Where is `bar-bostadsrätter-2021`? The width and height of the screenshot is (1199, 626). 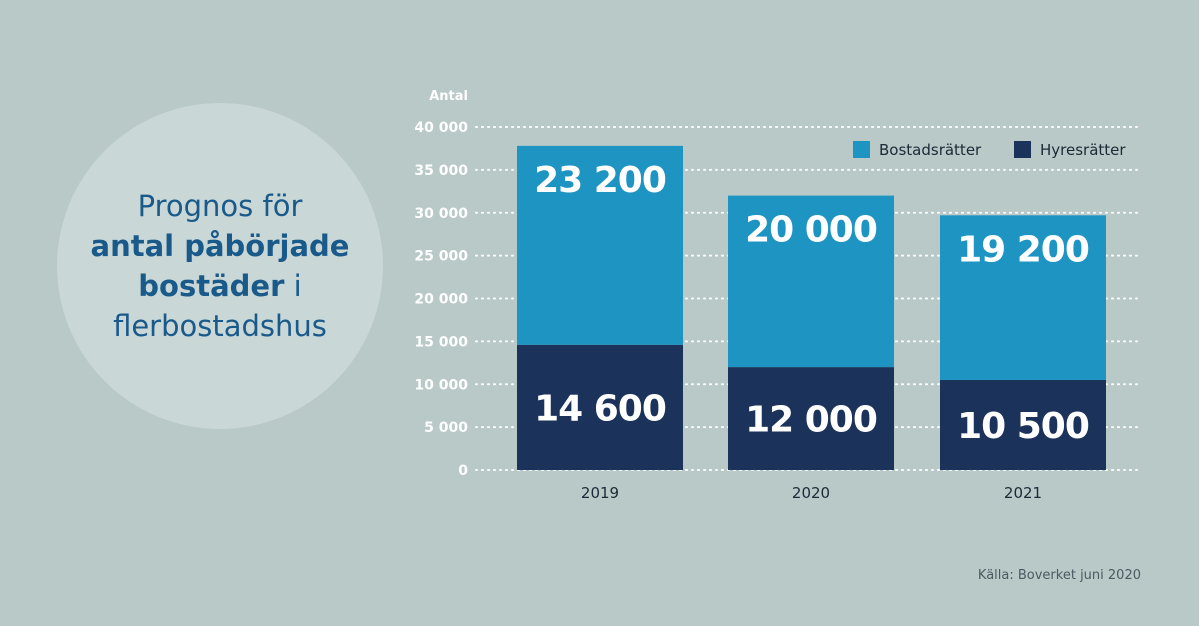
bar-bostadsrätter-2021 is located at coordinates (1023, 297).